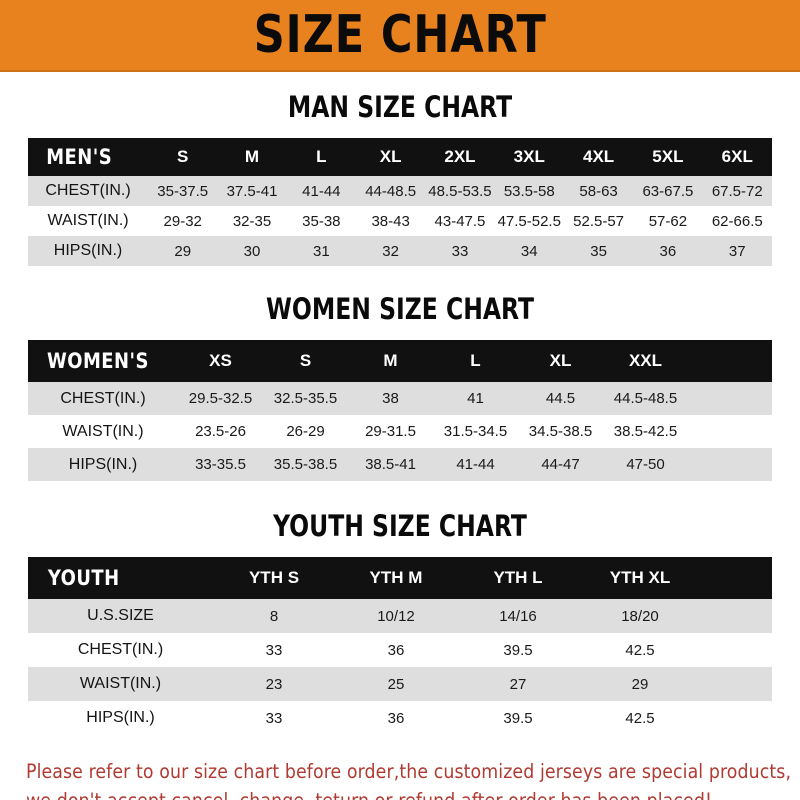 The image size is (800, 800). Describe the element at coordinates (668, 191) in the screenshot. I see `men-cell: 63-67.5` at that location.